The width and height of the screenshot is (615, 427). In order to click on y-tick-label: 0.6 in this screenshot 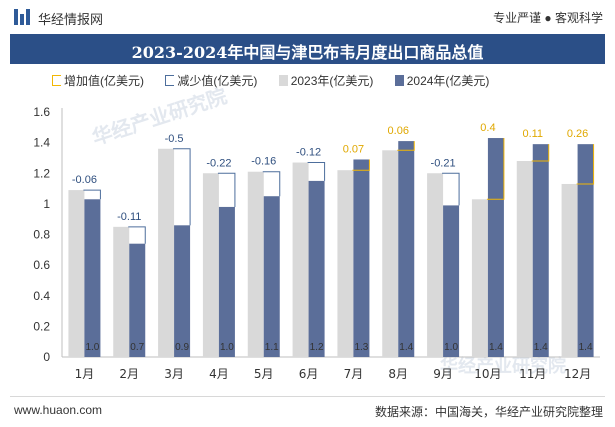, I will do `click(41, 265)`.